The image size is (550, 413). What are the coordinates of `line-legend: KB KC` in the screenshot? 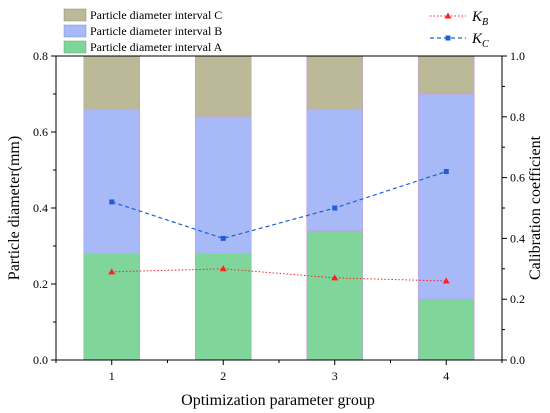 It's located at (459, 29).